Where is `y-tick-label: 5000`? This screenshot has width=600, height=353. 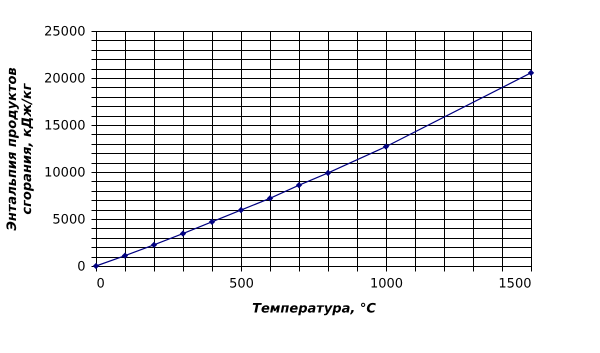 y-tick-label: 5000 is located at coordinates (69, 220).